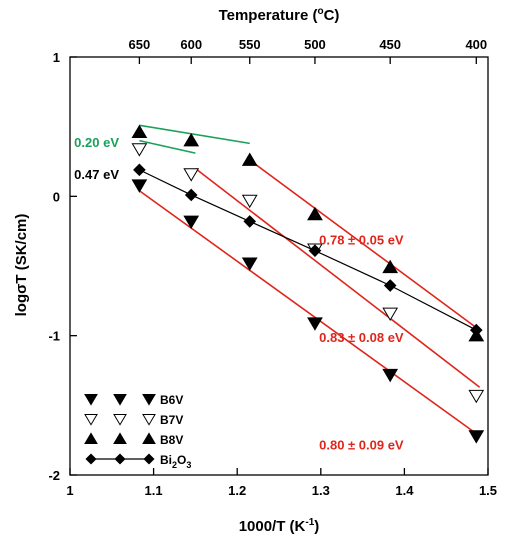 The image size is (506, 555). What do you see at coordinates (361, 337) in the screenshot?
I see `annotation-label: 0.83 ± 0.08 eV` at bounding box center [361, 337].